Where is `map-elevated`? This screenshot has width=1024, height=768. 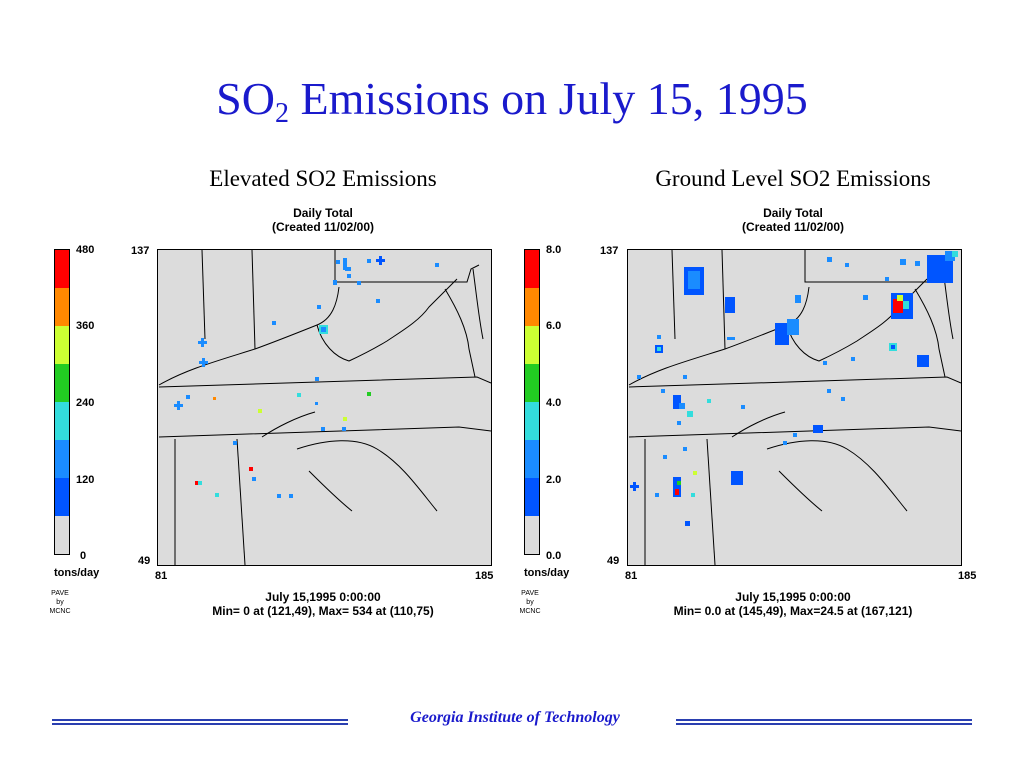 map-elevated is located at coordinates (324, 407).